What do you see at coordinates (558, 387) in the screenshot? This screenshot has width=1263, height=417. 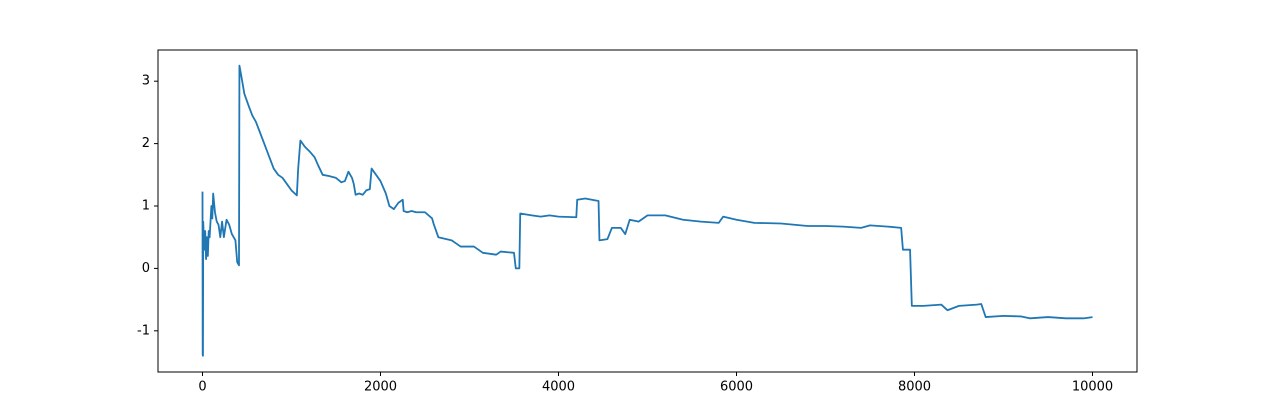 I see `x-tick-label: 4000` at bounding box center [558, 387].